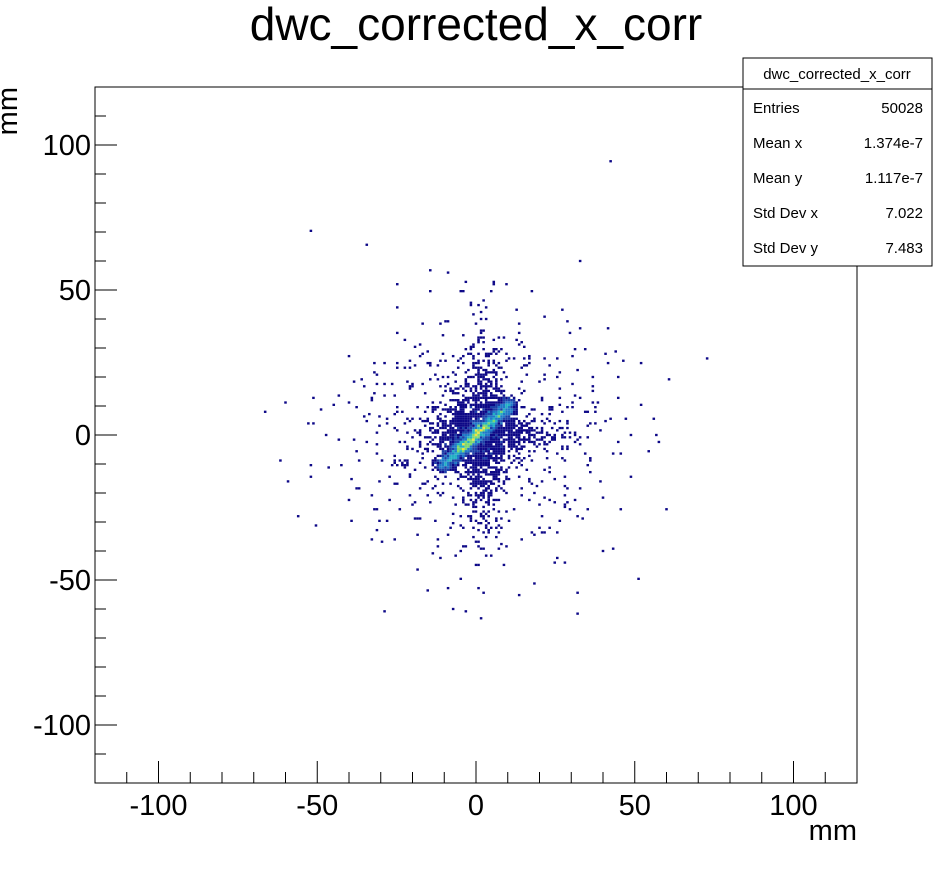 This screenshot has height=871, width=952. Describe the element at coordinates (837, 162) in the screenshot. I see `stats-box-frame` at that location.